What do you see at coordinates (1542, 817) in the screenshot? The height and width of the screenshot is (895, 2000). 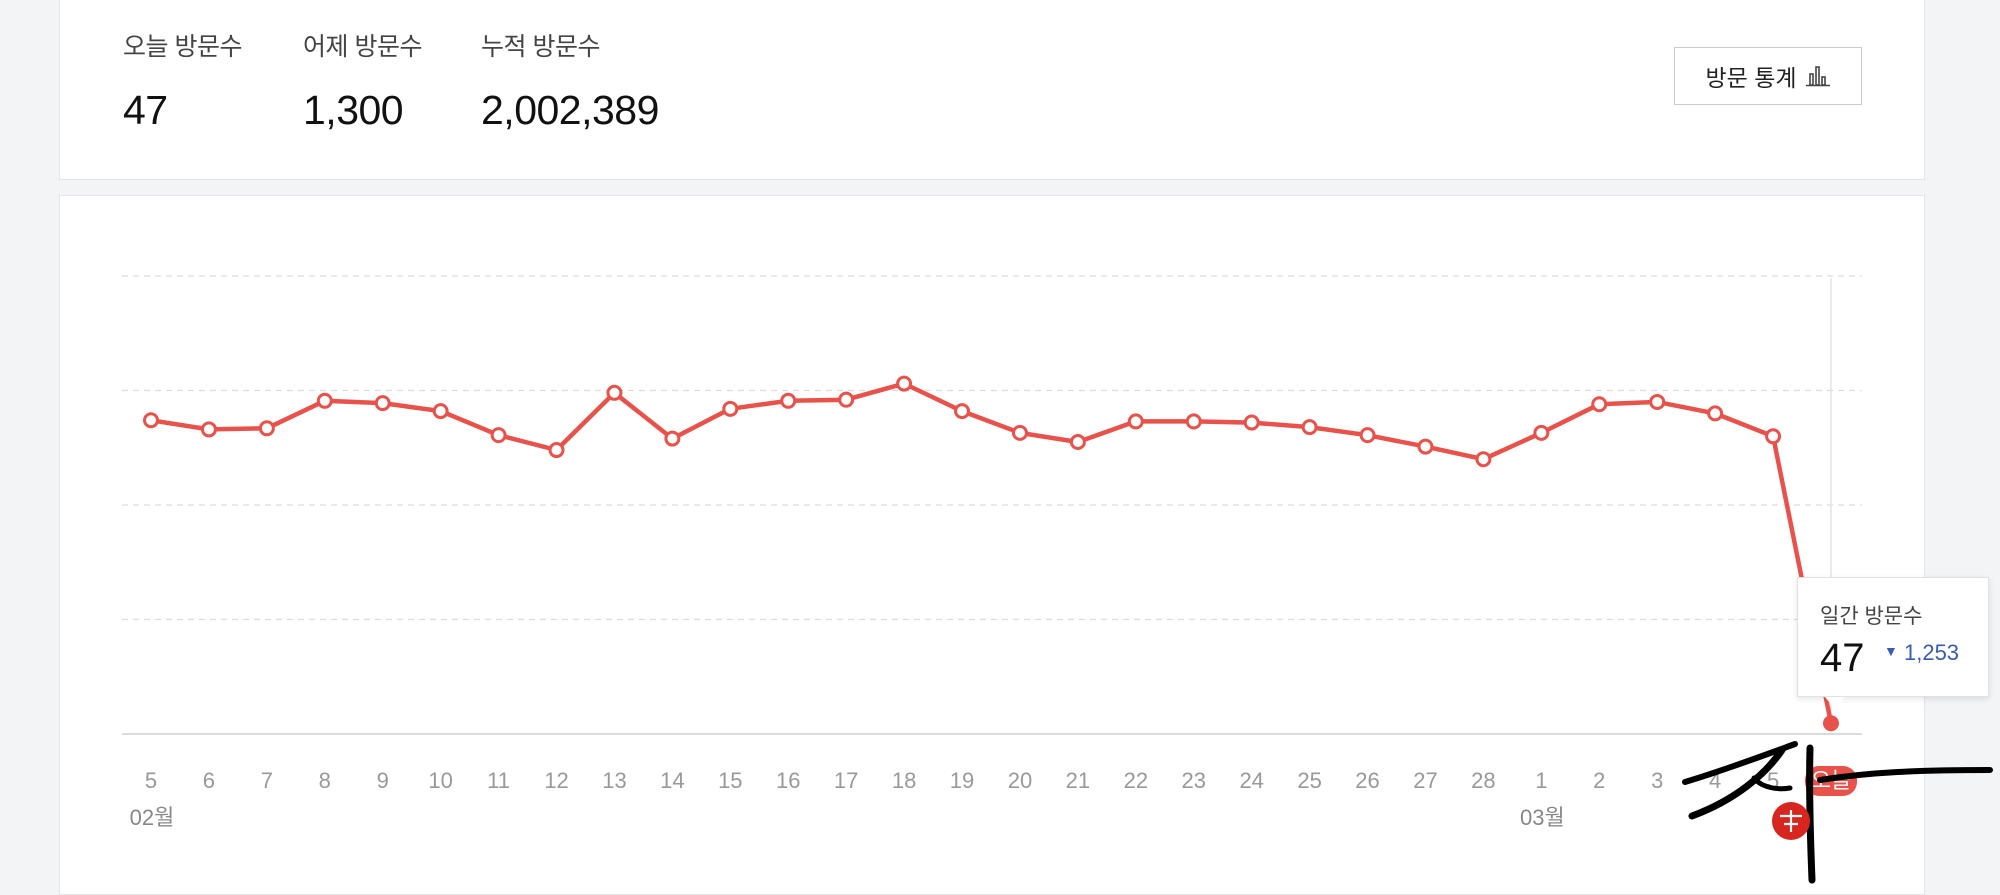 I see `month-label: 03월` at bounding box center [1542, 817].